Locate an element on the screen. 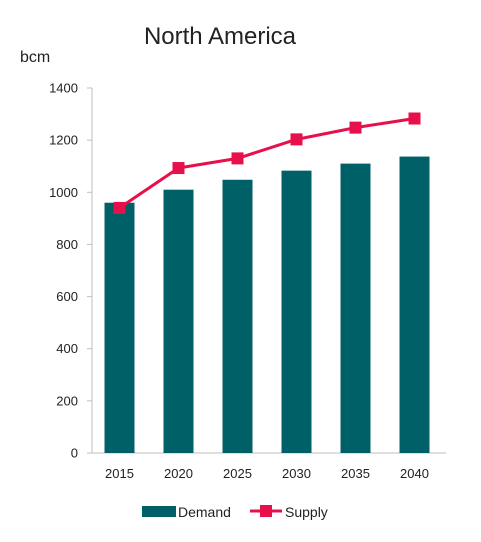 The height and width of the screenshot is (542, 481). legend: Demand Supply is located at coordinates (235, 512).